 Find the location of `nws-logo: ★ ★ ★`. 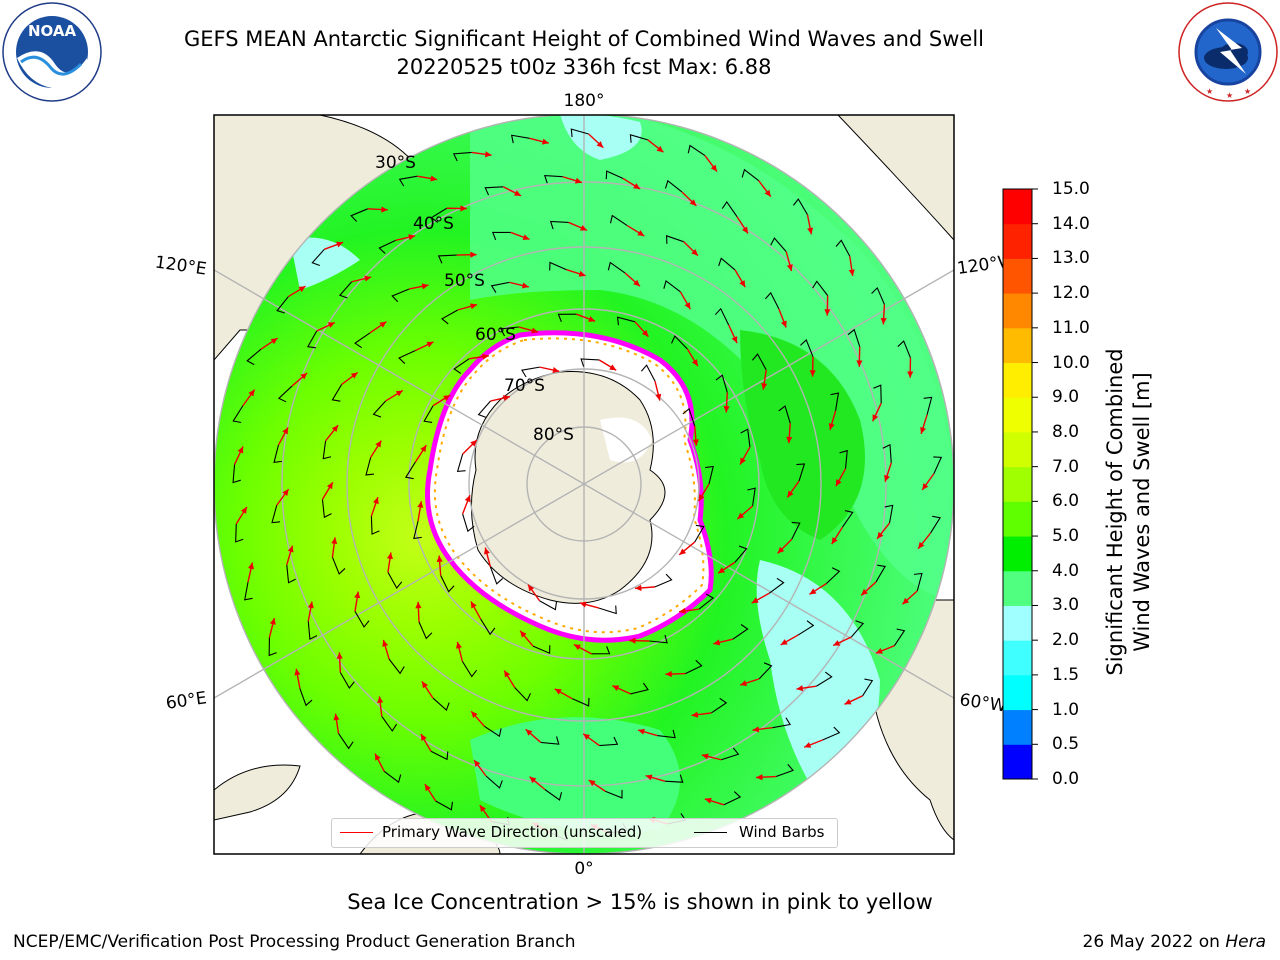

nws-logo: ★ ★ ★ is located at coordinates (1228, 52).